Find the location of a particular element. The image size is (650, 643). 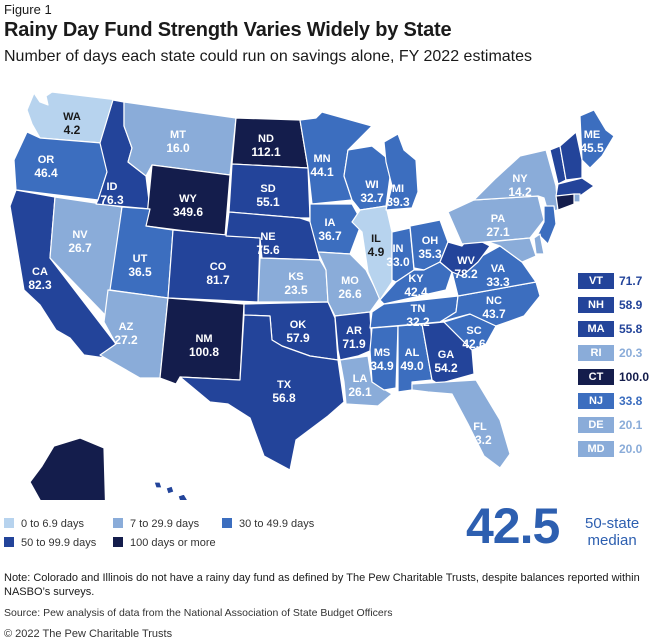

state-value-SD: 55.1 is located at coordinates (268, 202).